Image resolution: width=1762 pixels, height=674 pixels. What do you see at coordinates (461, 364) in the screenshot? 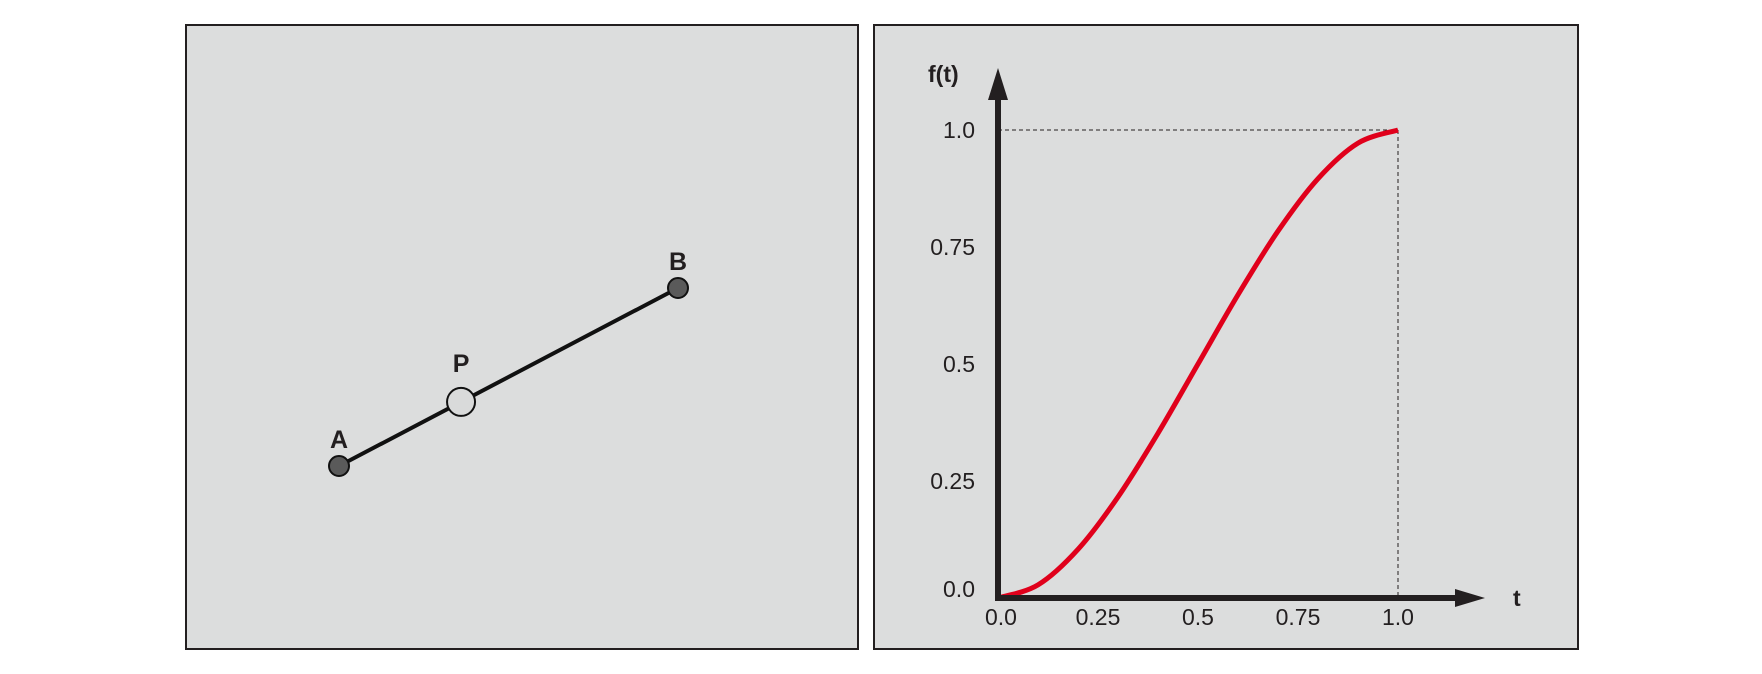
I see `label-p: P` at bounding box center [461, 364].